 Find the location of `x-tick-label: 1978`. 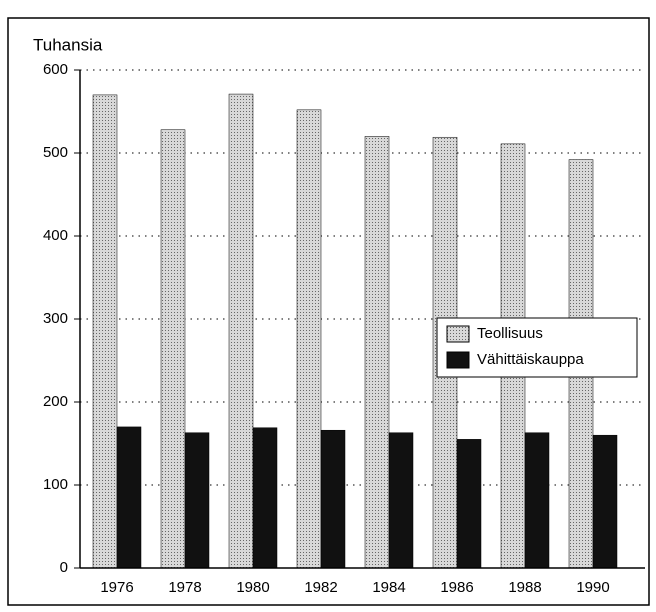

x-tick-label: 1978 is located at coordinates (184, 587).